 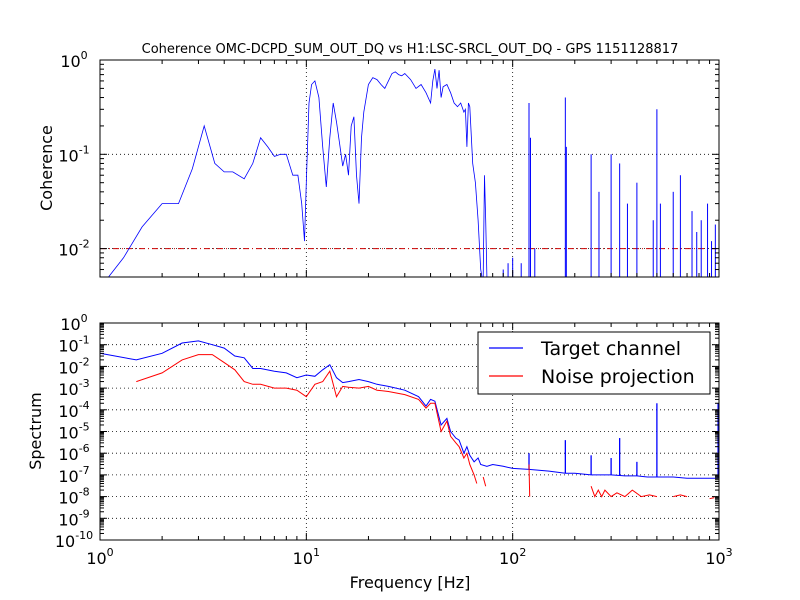 I want to click on noise-projection-line, so click(x=307, y=419).